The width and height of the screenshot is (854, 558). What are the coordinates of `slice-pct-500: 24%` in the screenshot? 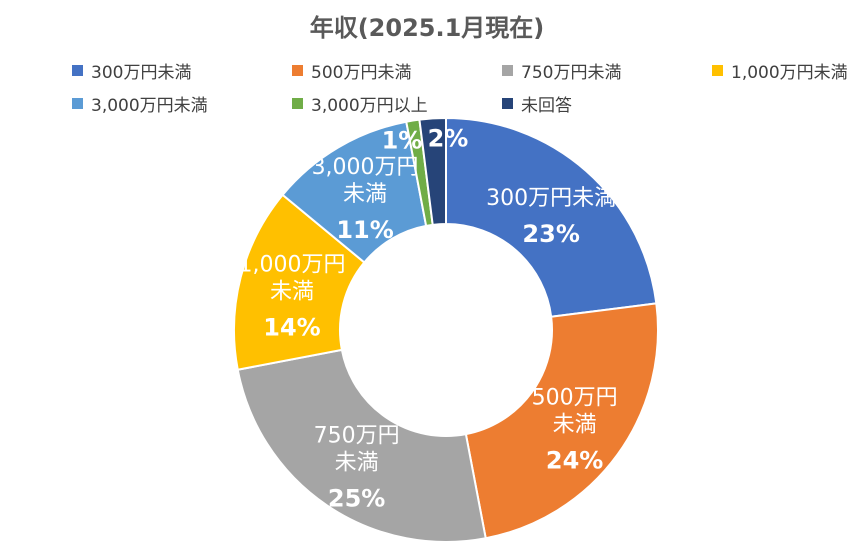 It's located at (574, 460).